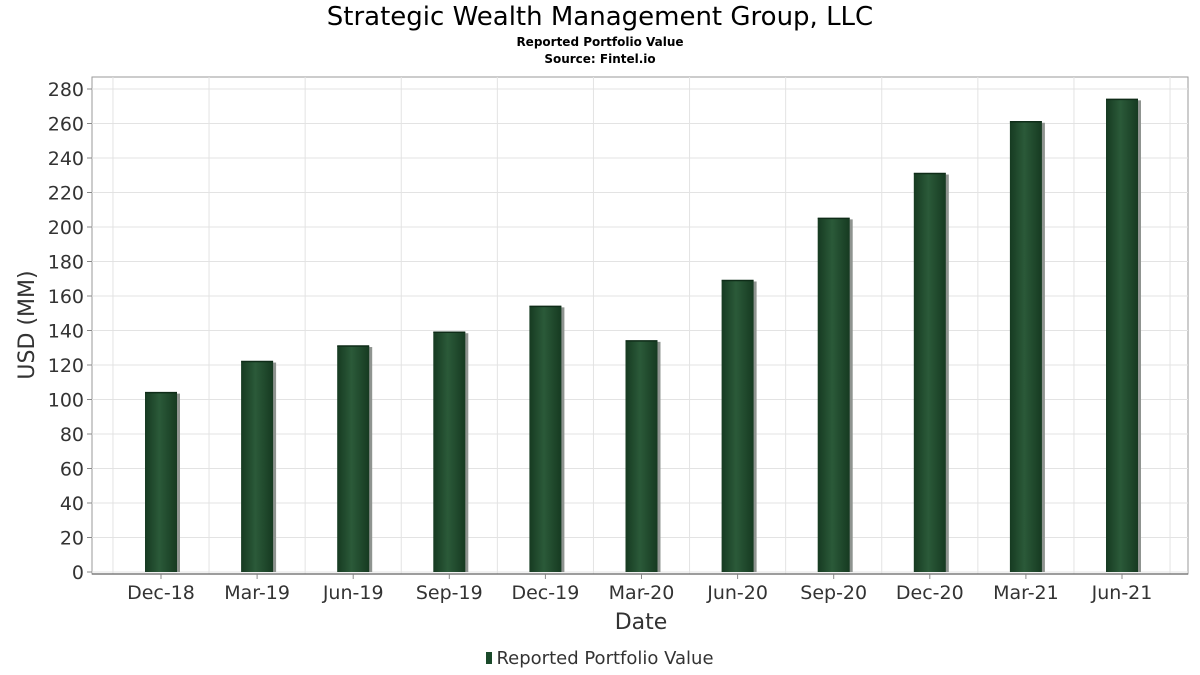 The image size is (1200, 675). Describe the element at coordinates (66, 297) in the screenshot. I see `y-tick-label: 160` at that location.